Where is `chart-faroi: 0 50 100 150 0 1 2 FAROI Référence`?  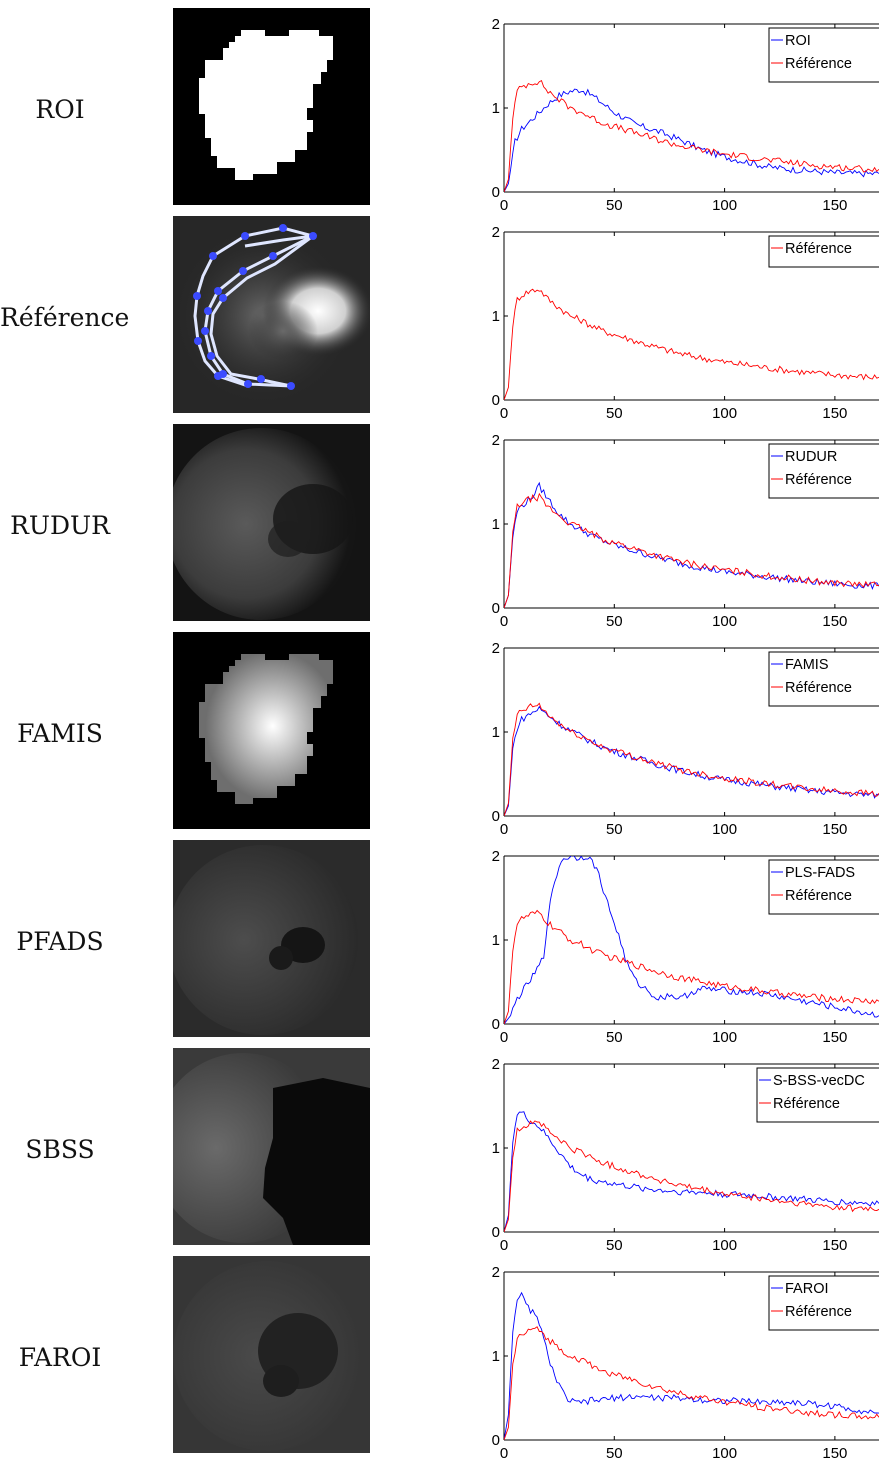 chart-faroi: 0 50 100 150 0 1 2 FAROI Référence is located at coordinates (674, 1359).